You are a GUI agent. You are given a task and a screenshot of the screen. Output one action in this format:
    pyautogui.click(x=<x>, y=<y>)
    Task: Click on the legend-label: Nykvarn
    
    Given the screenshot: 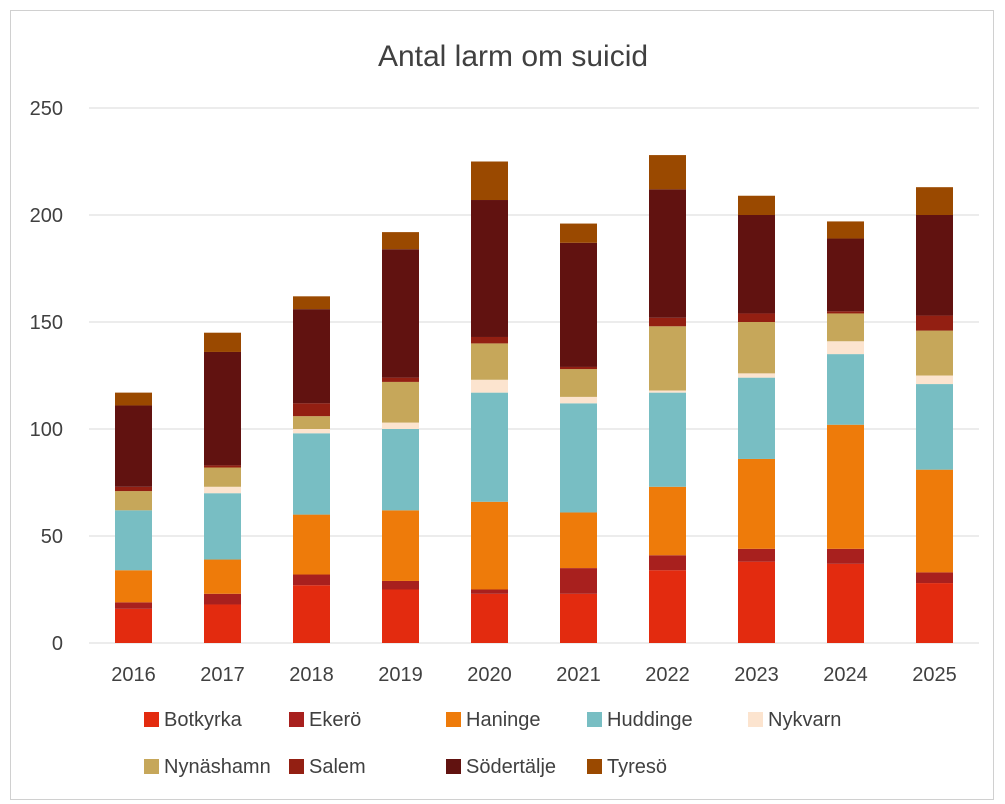 What is the action you would take?
    pyautogui.click(x=804, y=720)
    